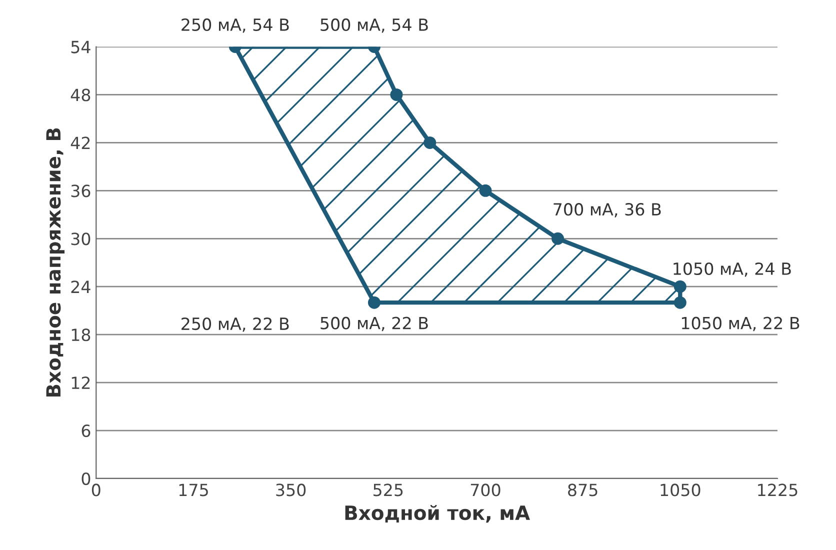 The image size is (836, 550). What do you see at coordinates (583, 490) in the screenshot?
I see `x-tick-label: 875` at bounding box center [583, 490].